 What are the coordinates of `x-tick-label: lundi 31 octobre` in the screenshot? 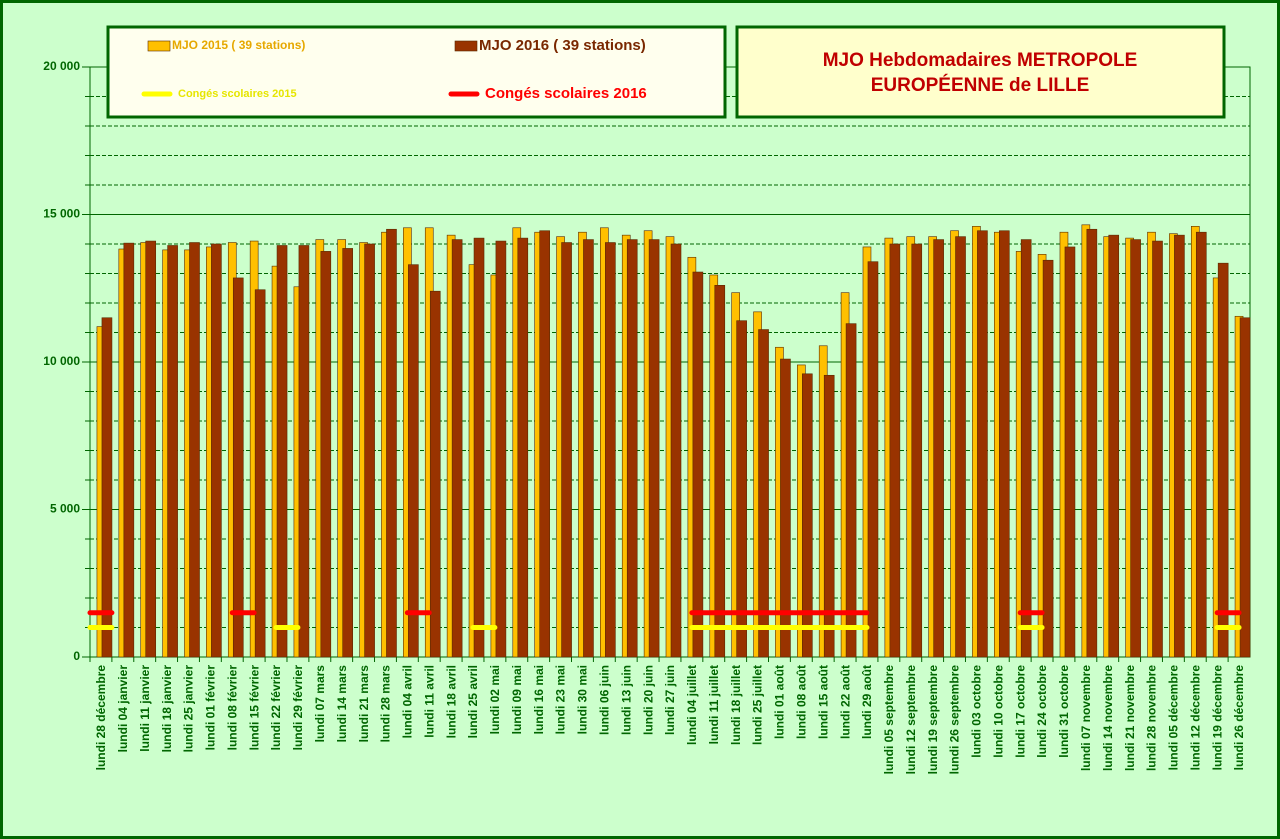 It's located at (1064, 711).